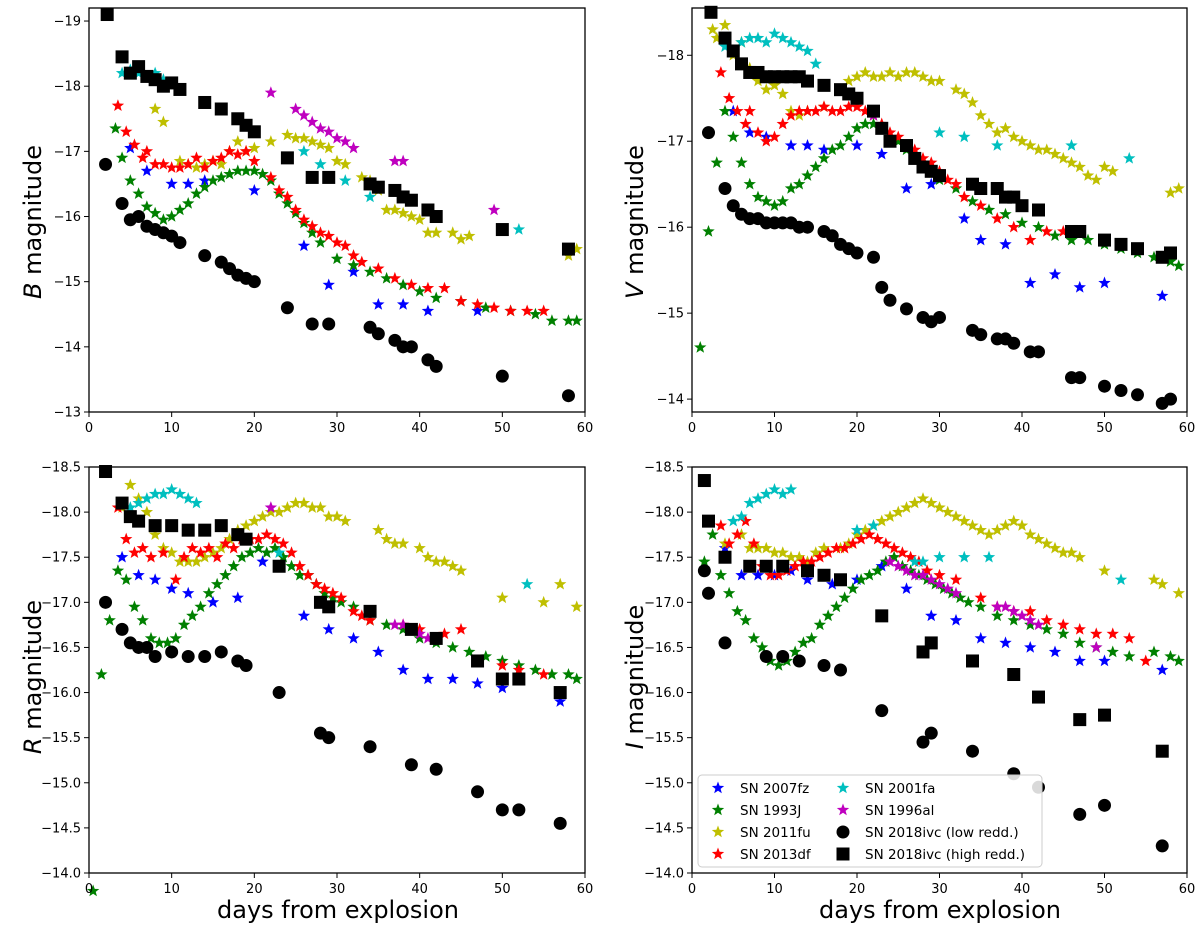 The image size is (1200, 929). Describe the element at coordinates (33, 668) in the screenshot. I see `ylabel-r-rest: magnitude` at that location.